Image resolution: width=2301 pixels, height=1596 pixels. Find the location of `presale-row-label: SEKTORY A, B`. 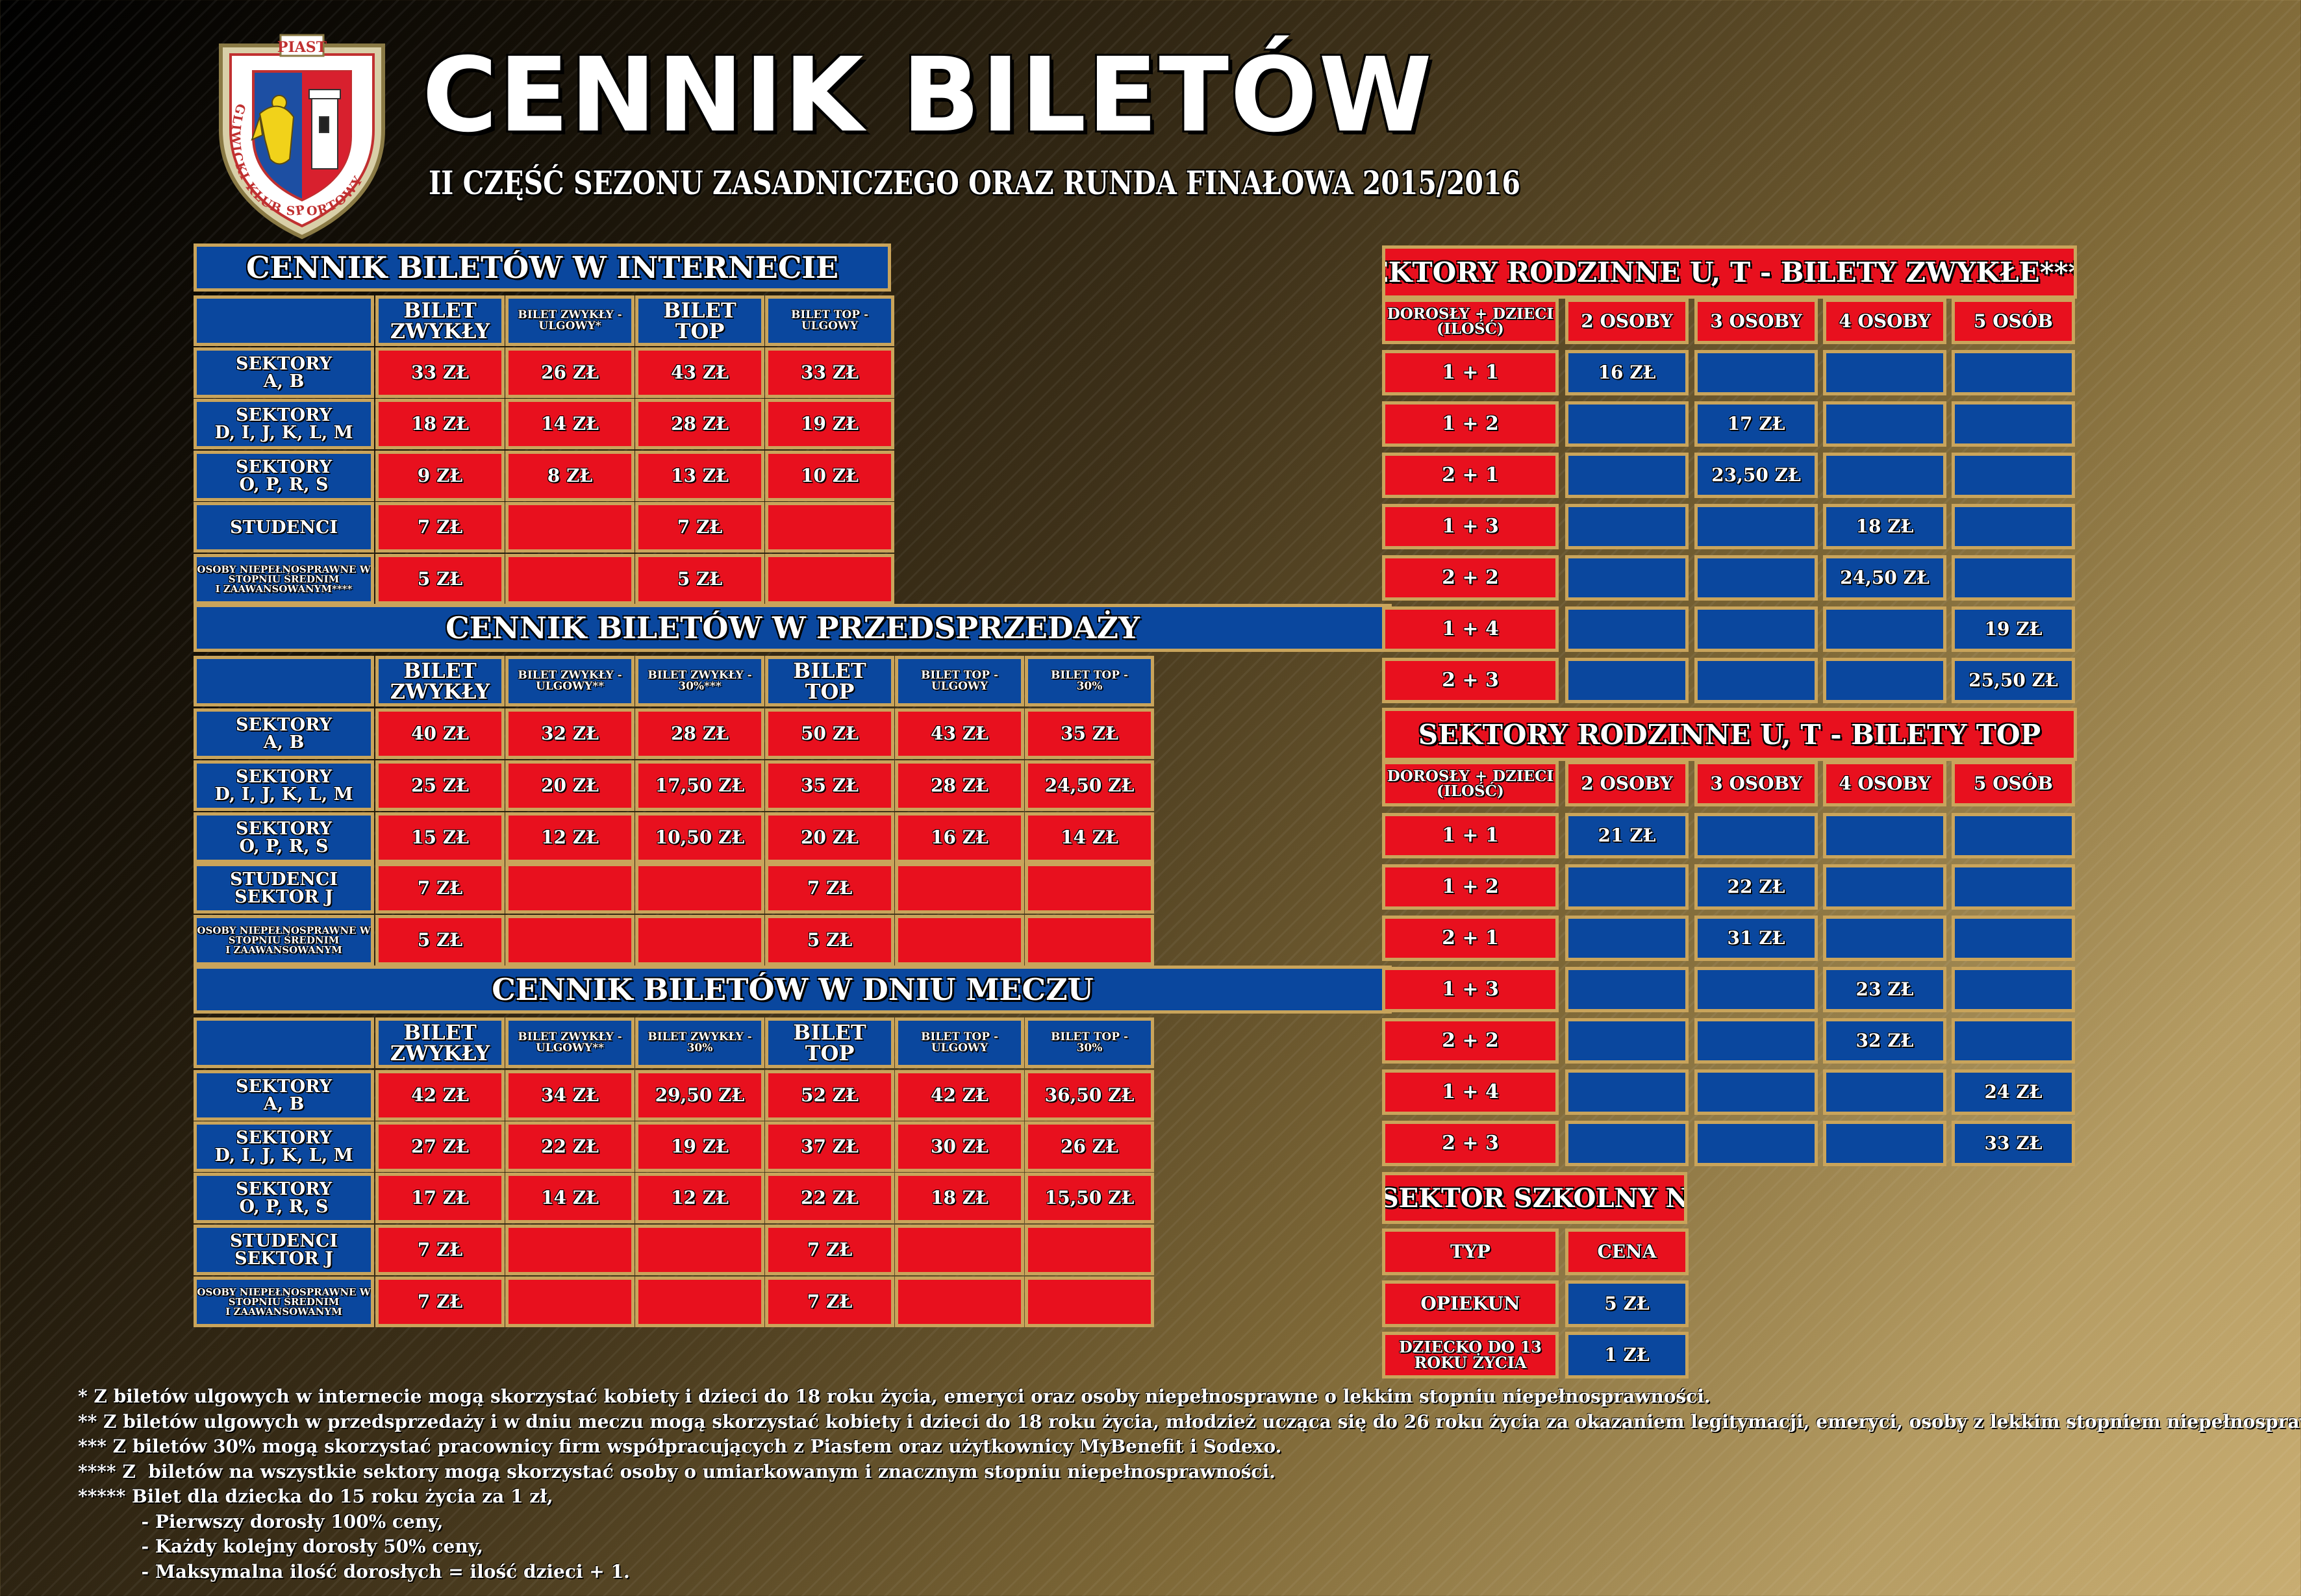

presale-row-label: SEKTORY A, B is located at coordinates (284, 733).